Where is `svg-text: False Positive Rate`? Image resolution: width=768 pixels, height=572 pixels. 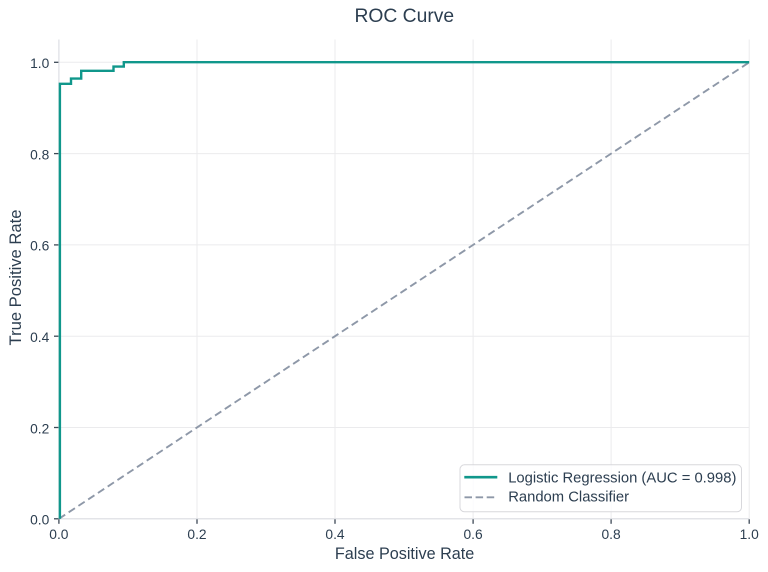
svg-text: False Positive Rate is located at coordinates (404, 554).